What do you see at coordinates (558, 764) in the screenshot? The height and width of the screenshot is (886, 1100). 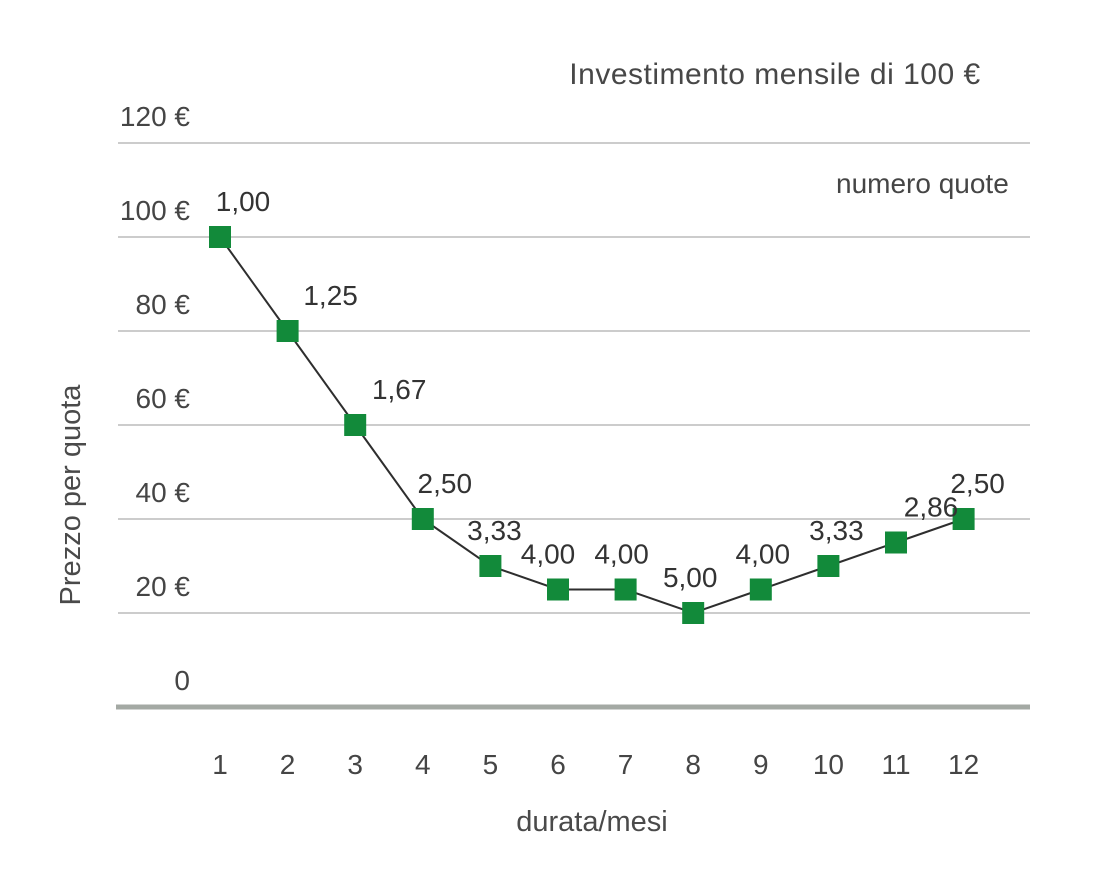 I see `x-tick-label: 6` at bounding box center [558, 764].